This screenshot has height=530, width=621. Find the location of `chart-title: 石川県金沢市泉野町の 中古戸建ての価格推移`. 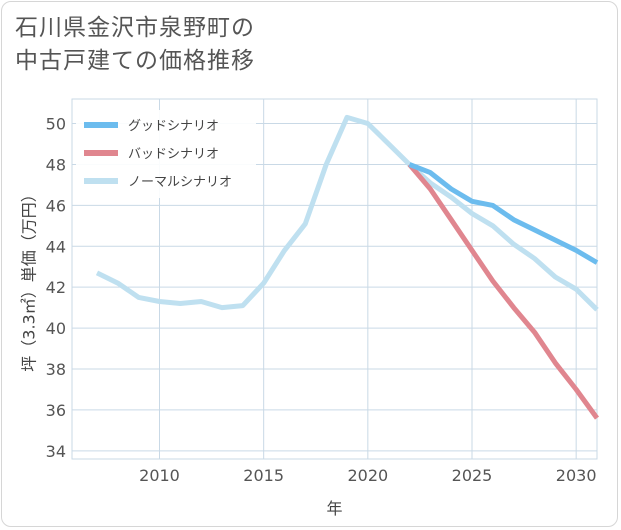

chart-title: 石川県金沢市泉野町の 中古戸建ての価格推移 is located at coordinates (135, 45).